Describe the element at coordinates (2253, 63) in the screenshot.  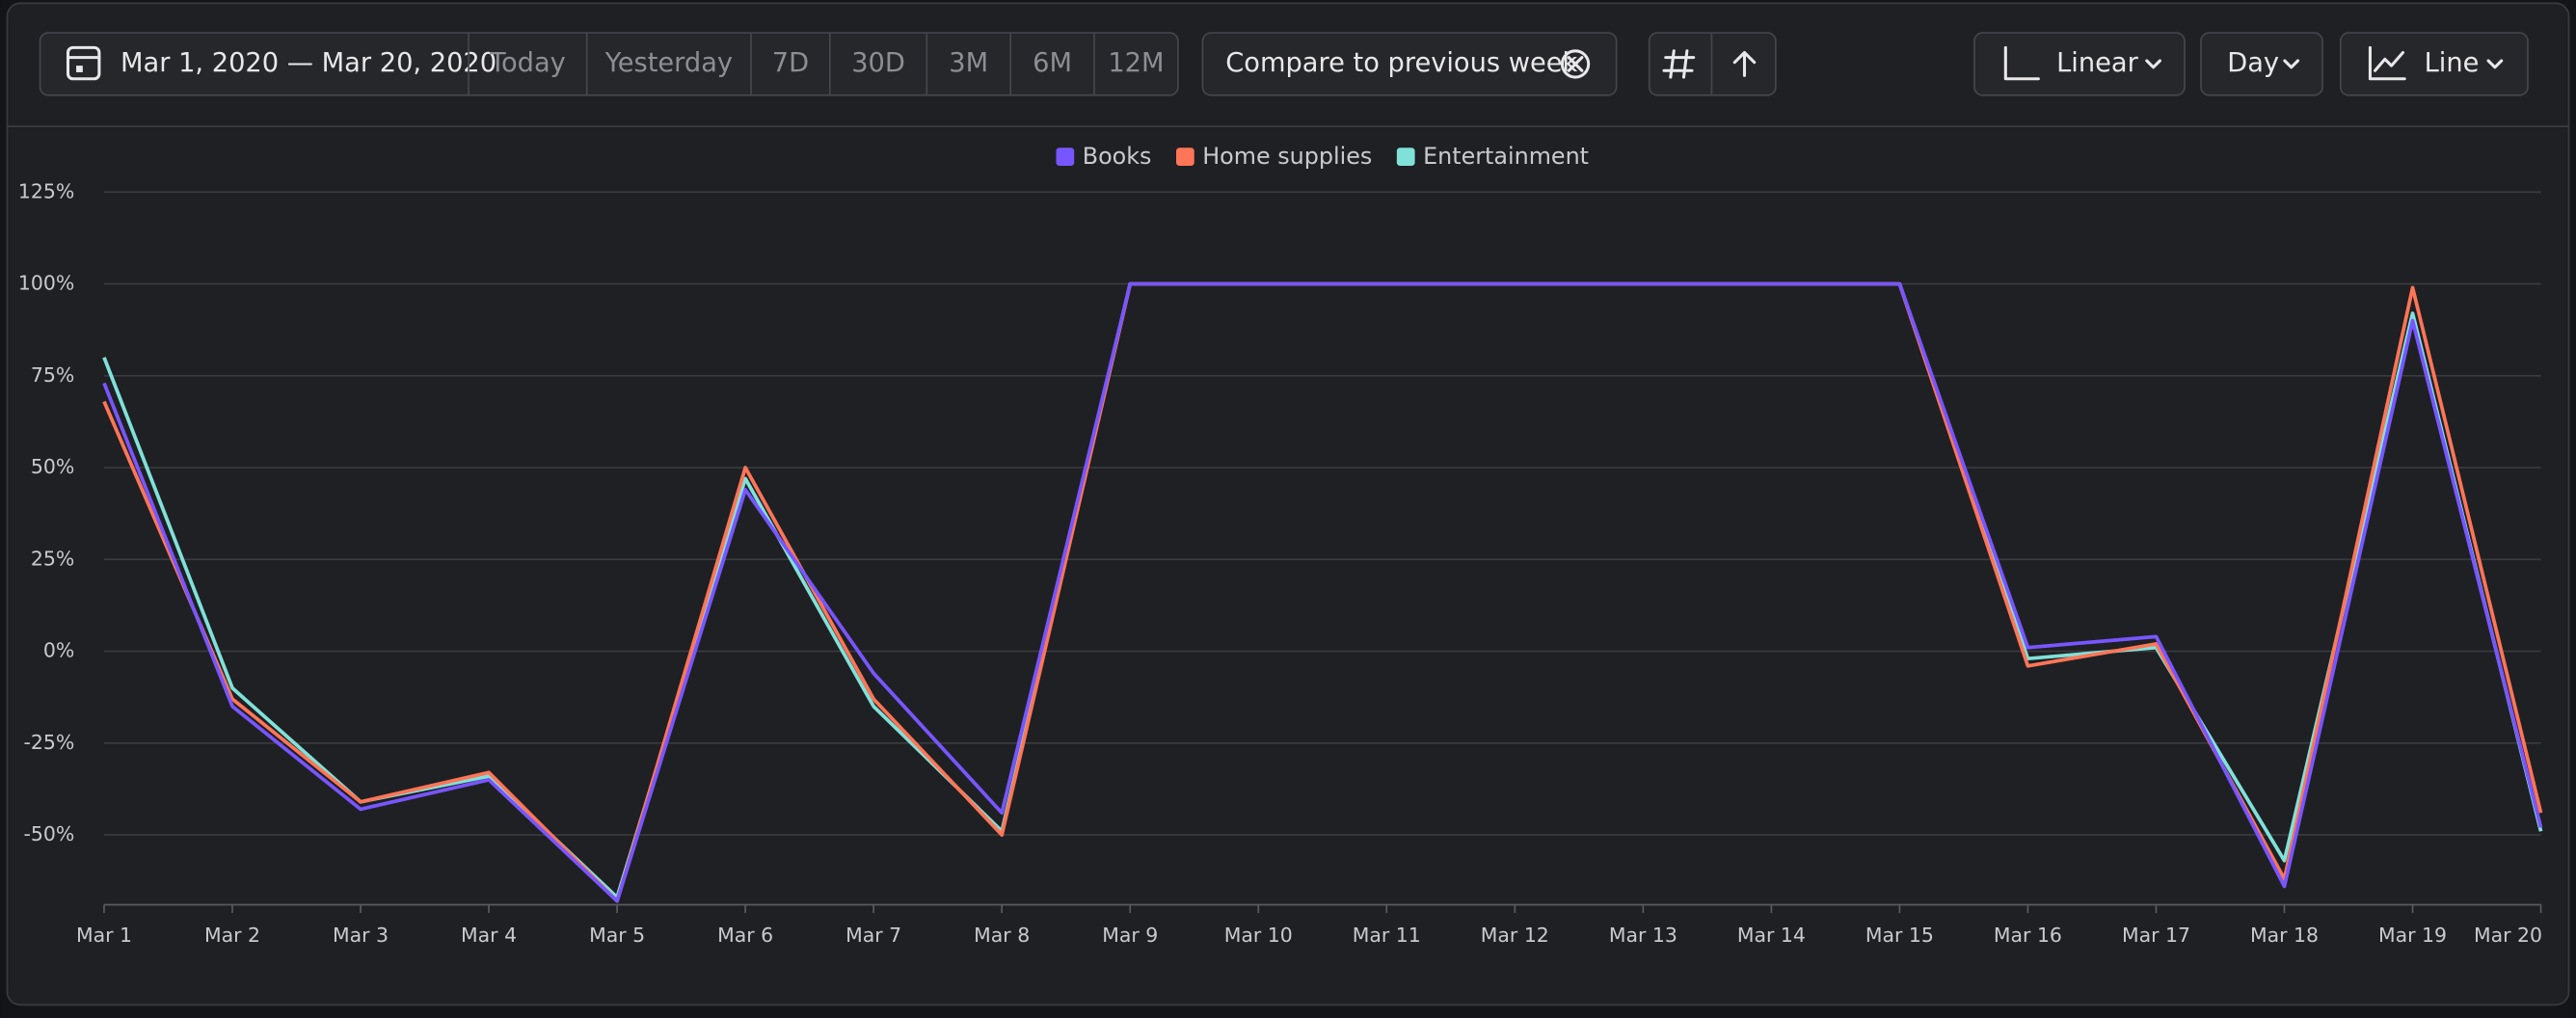
I see `interval-label: Day` at that location.